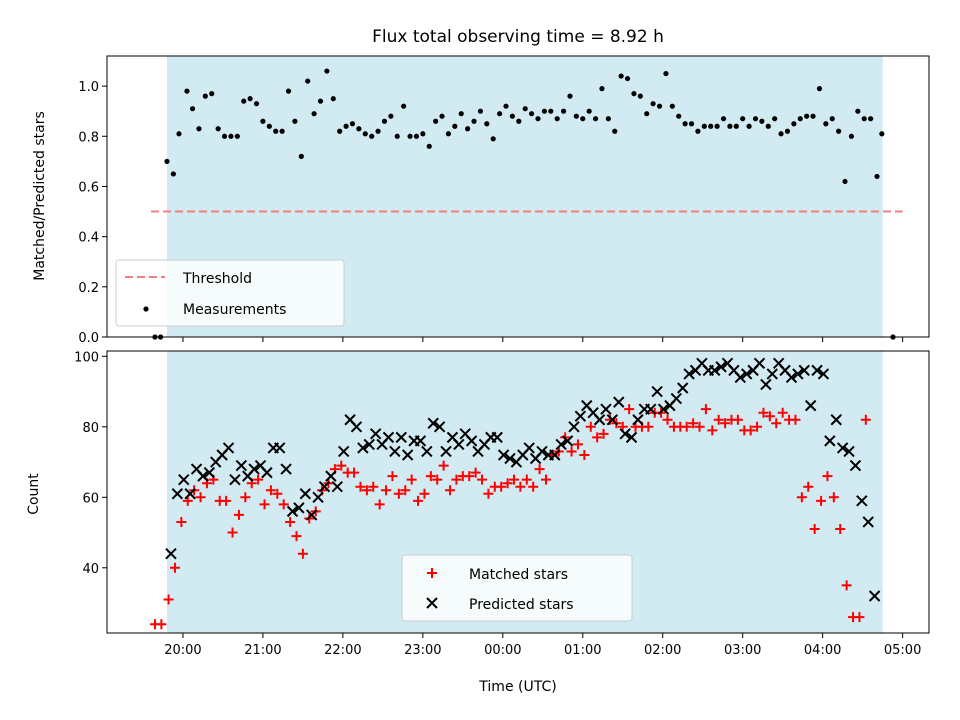 This screenshot has width=960, height=720. What do you see at coordinates (517, 588) in the screenshot?
I see `bottom-legend-box` at bounding box center [517, 588].